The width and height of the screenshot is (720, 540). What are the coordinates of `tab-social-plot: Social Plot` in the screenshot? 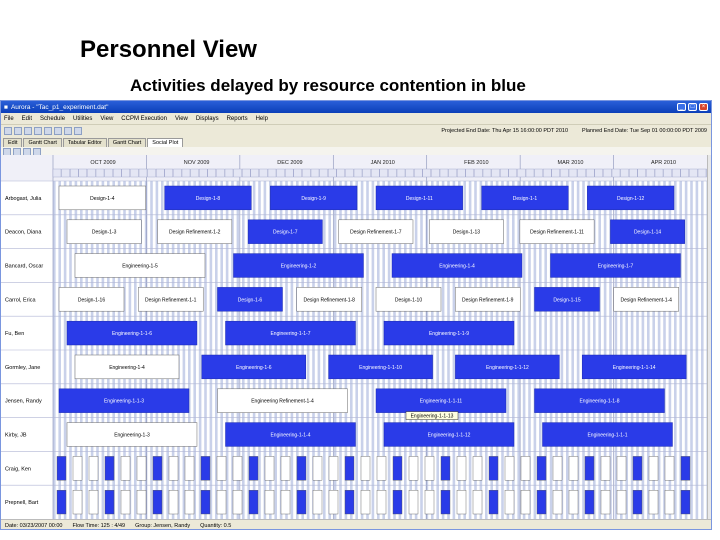 It's located at (165, 142).